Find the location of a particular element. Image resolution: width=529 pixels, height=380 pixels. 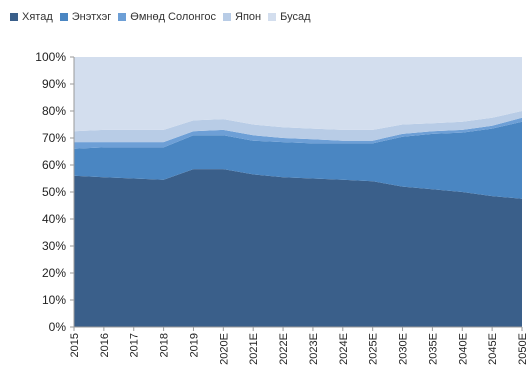

y-tick-label: 20% is located at coordinates (54, 273).